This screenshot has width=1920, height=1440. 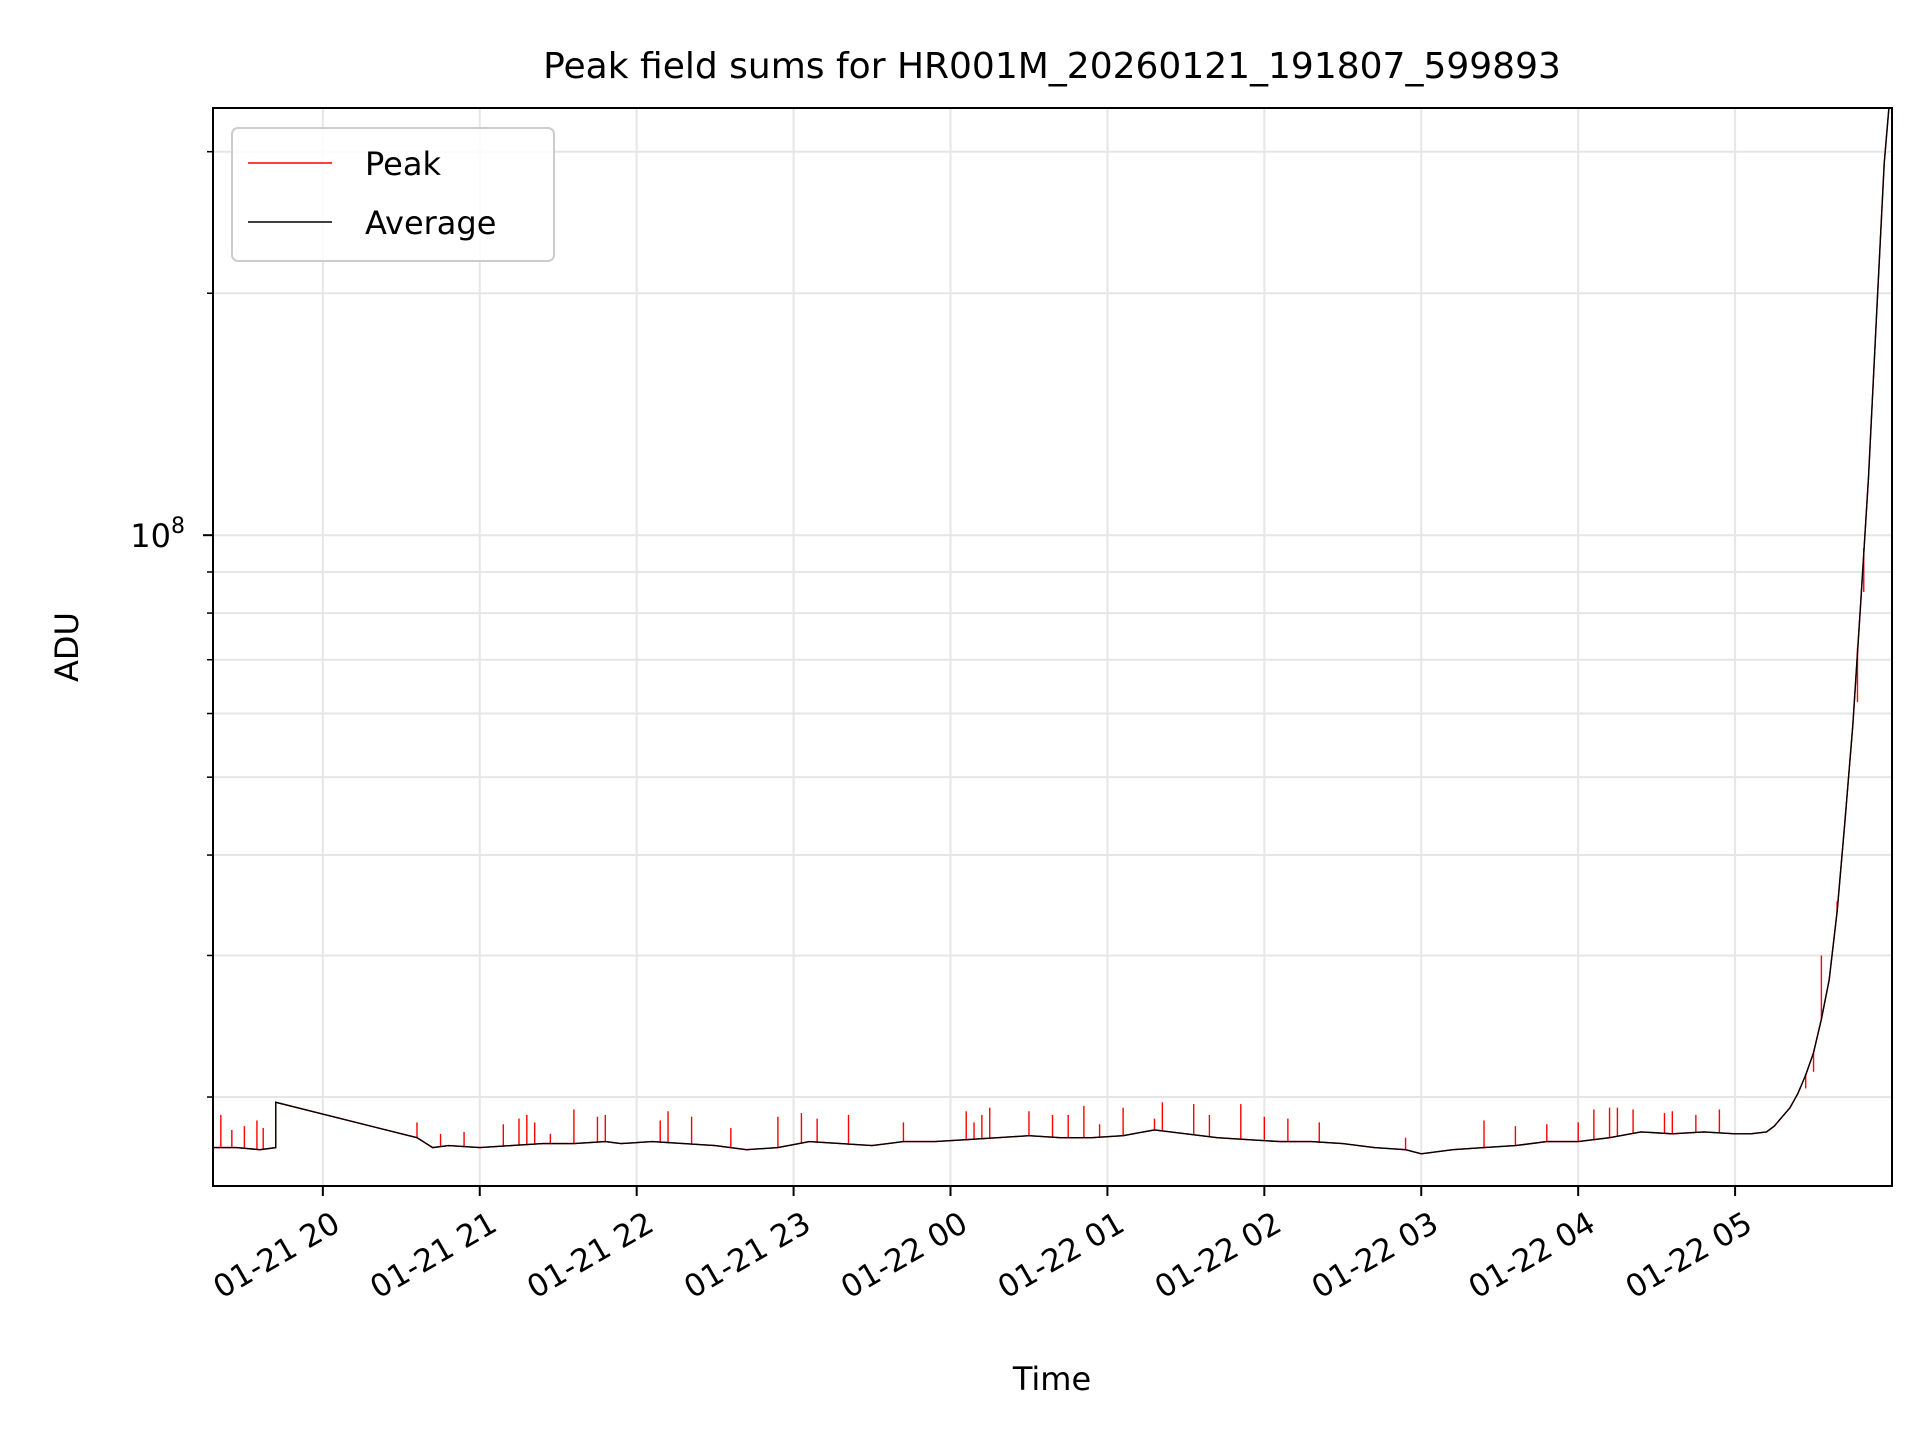 What do you see at coordinates (1051, 1379) in the screenshot?
I see `x-axis-label: Time` at bounding box center [1051, 1379].